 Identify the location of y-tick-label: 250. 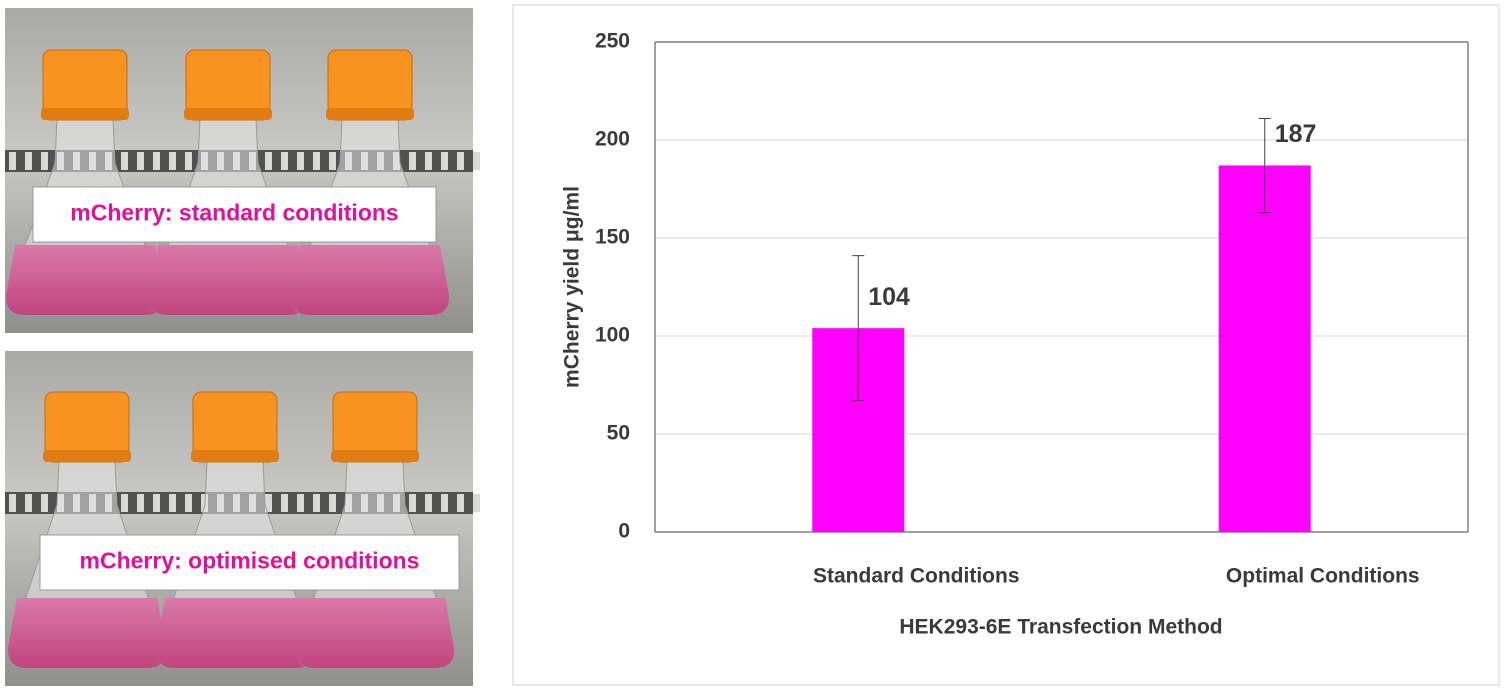
(612, 41).